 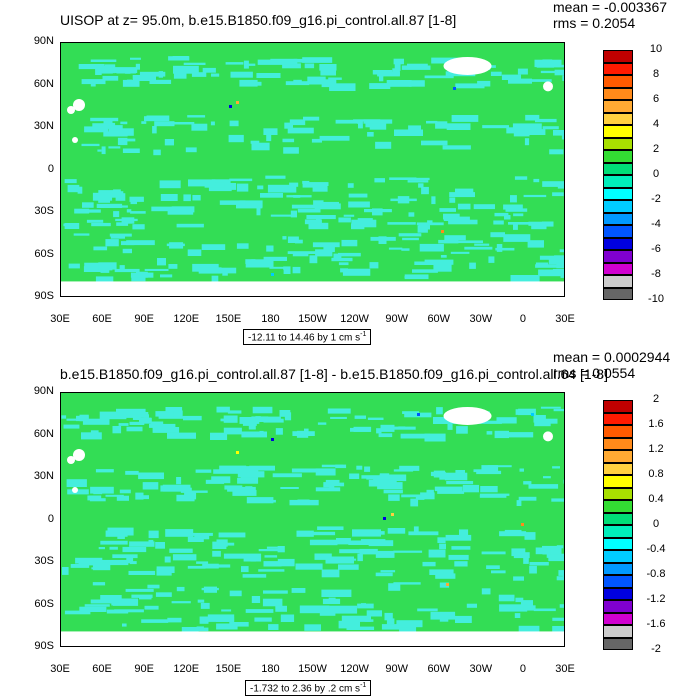 I want to click on colorbar-label: -2, so click(x=656, y=199).